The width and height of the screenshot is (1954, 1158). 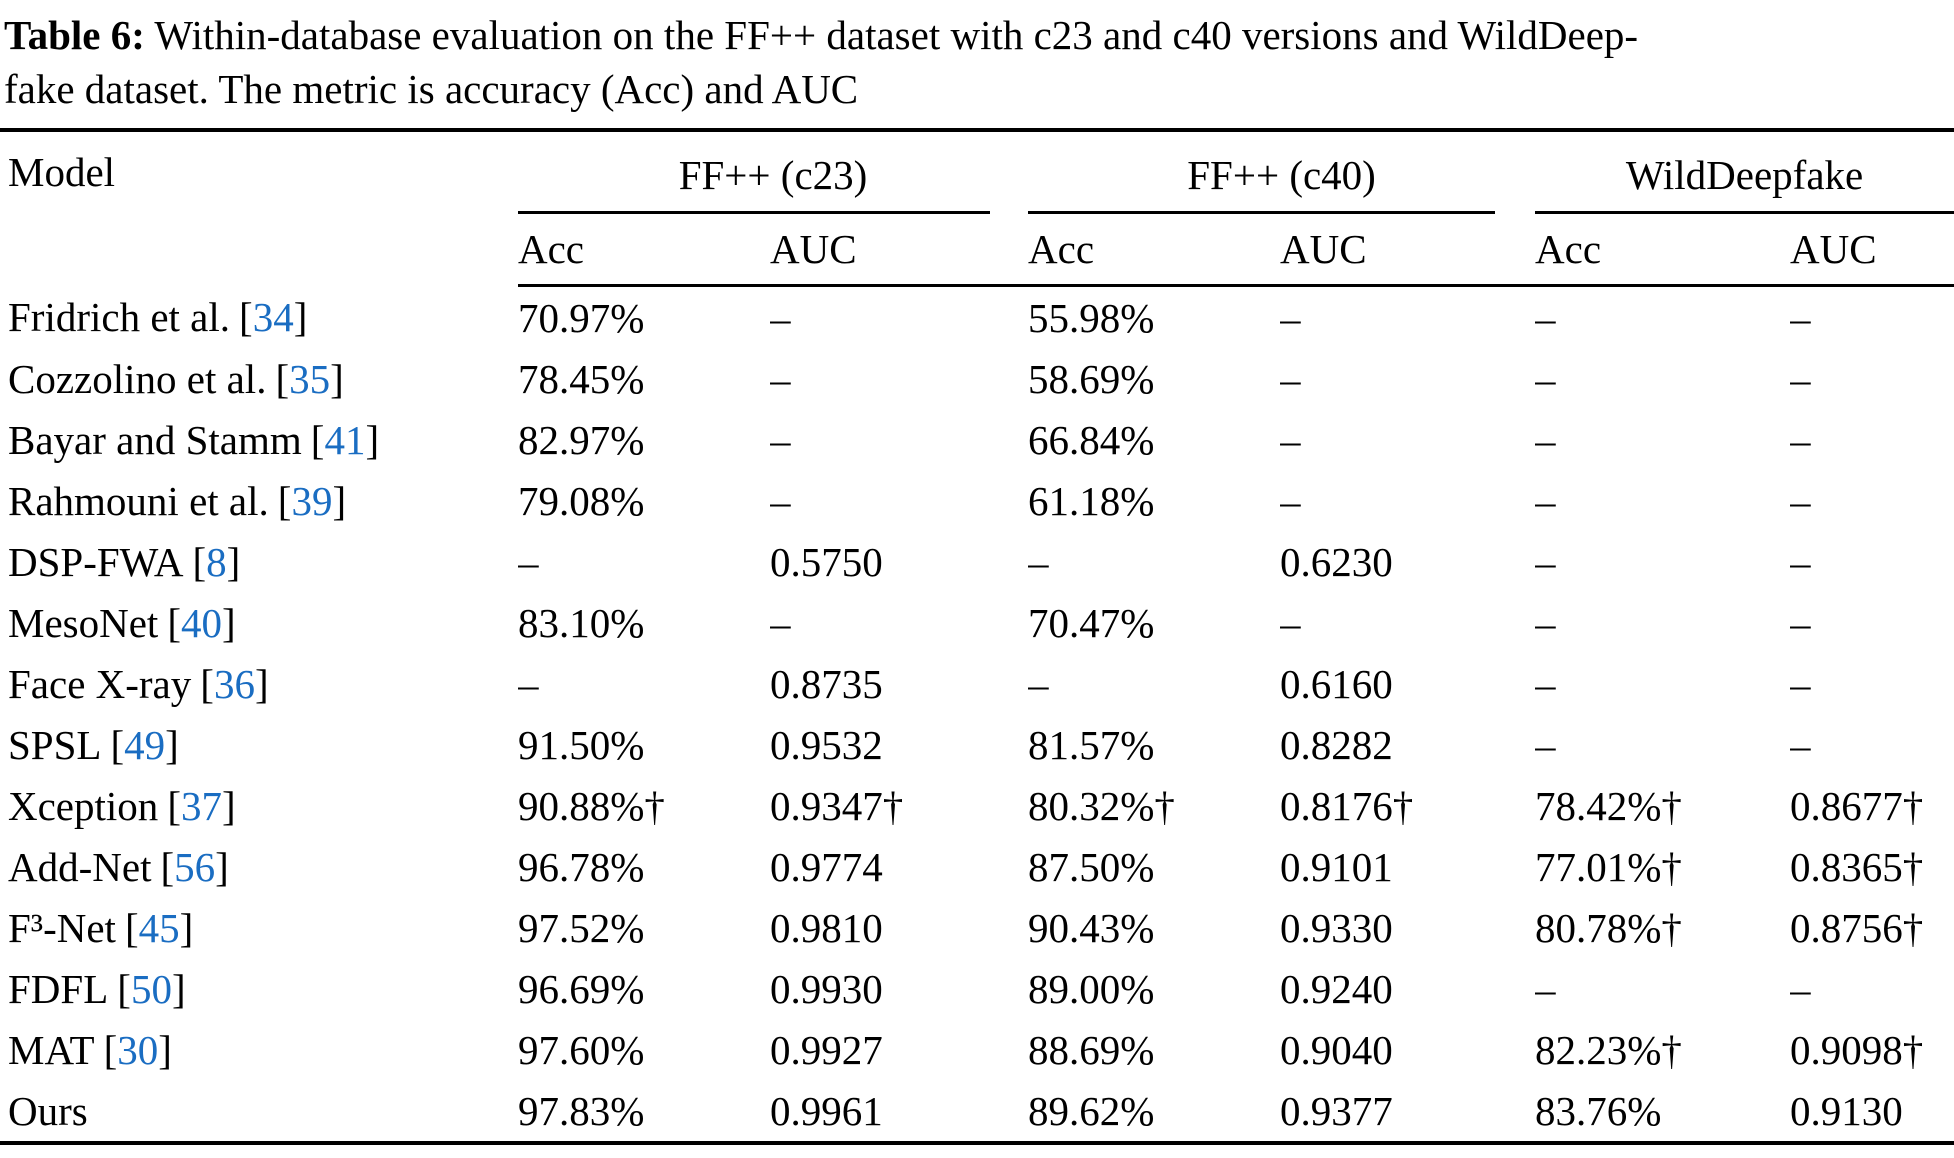 What do you see at coordinates (151, 988) in the screenshot?
I see `citation-link: 50` at bounding box center [151, 988].